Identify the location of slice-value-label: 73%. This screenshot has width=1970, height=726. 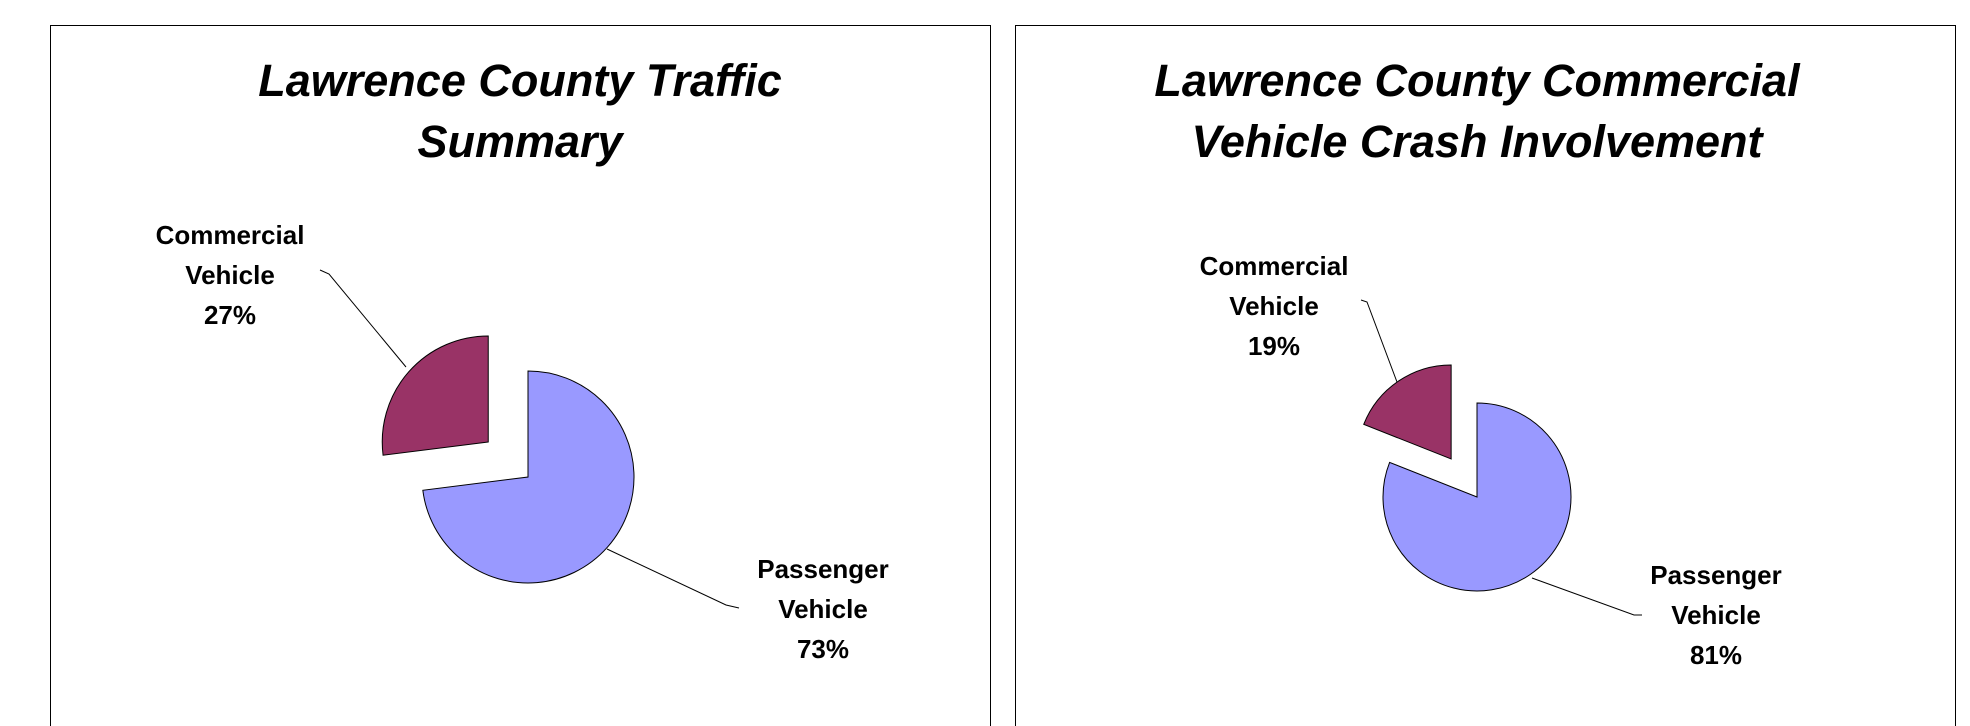
(823, 649).